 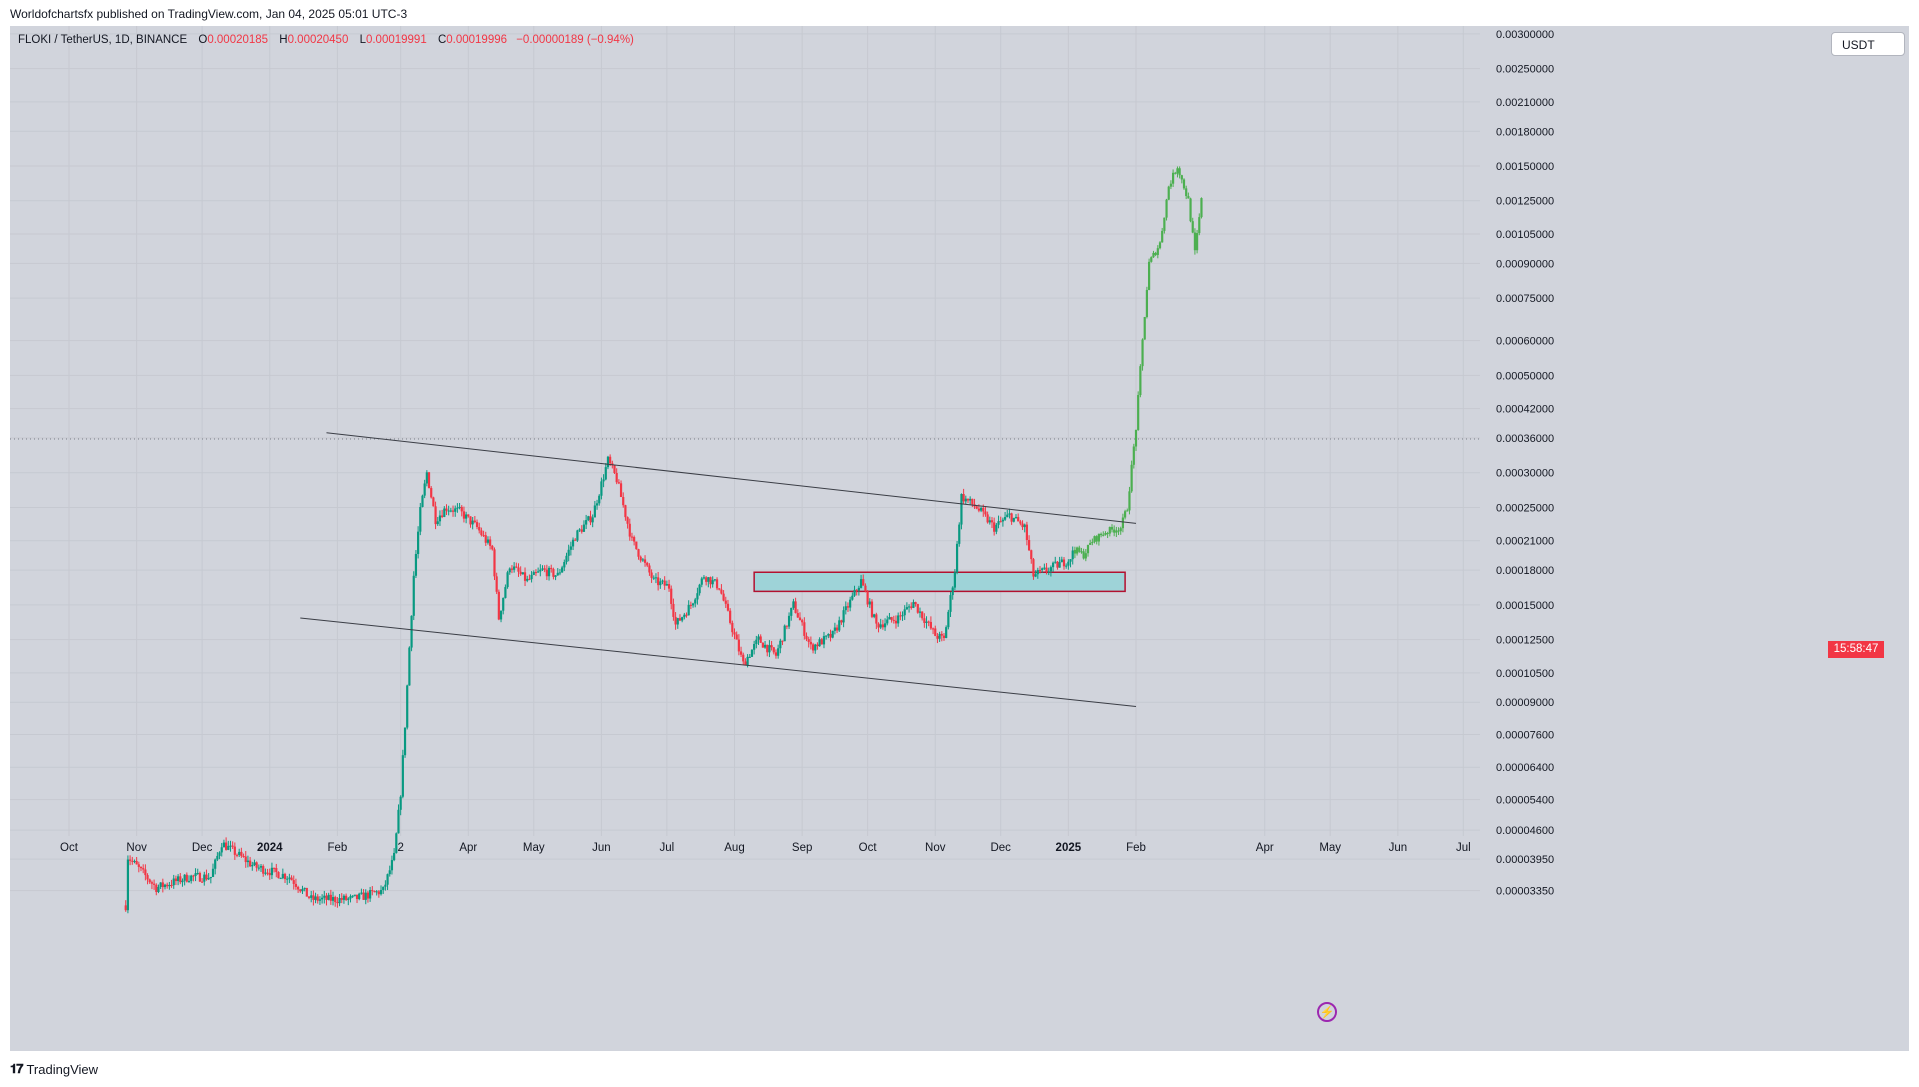 I want to click on symbol-label: FLOKI / TetherUS, 1D, BINANCE, so click(x=103, y=40).